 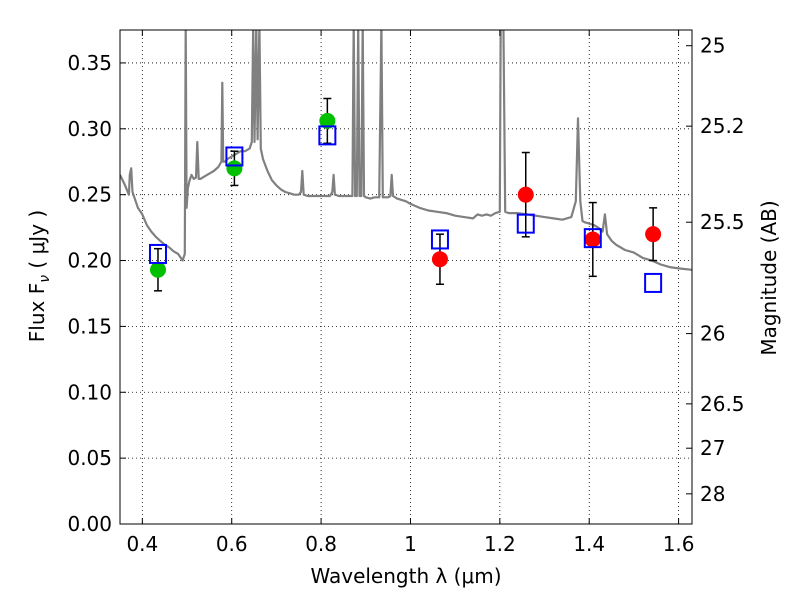 What do you see at coordinates (712, 334) in the screenshot?
I see `right-tick-label: 26` at bounding box center [712, 334].